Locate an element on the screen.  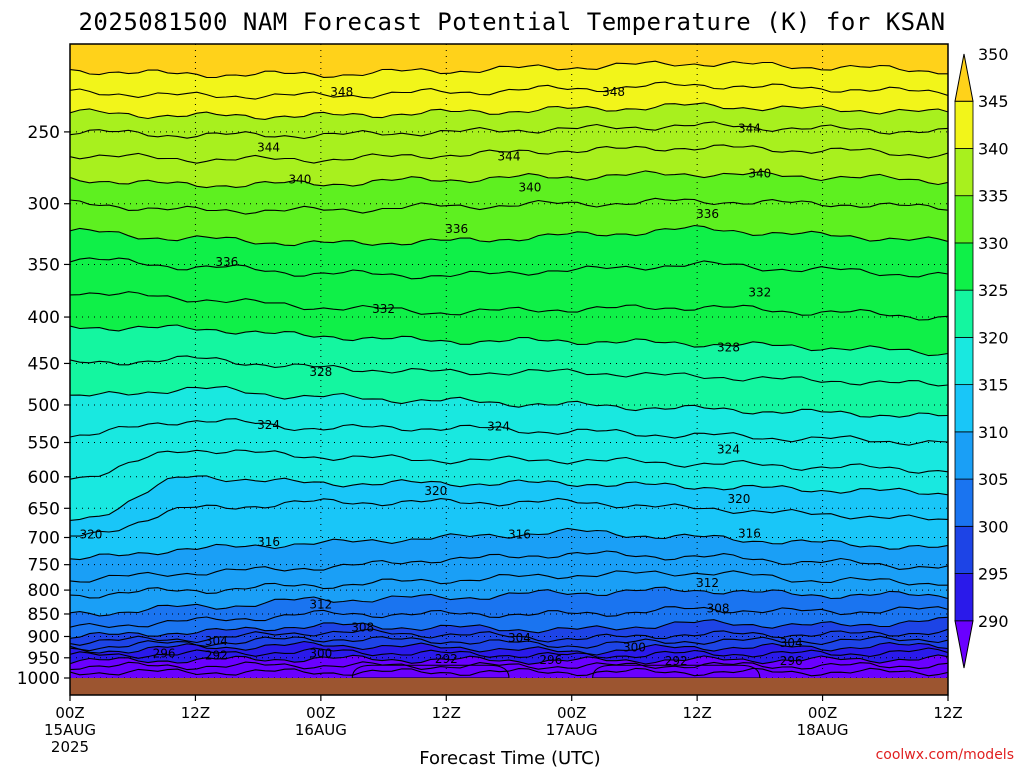
contour-label-300: 300 is located at coordinates (320, 654).